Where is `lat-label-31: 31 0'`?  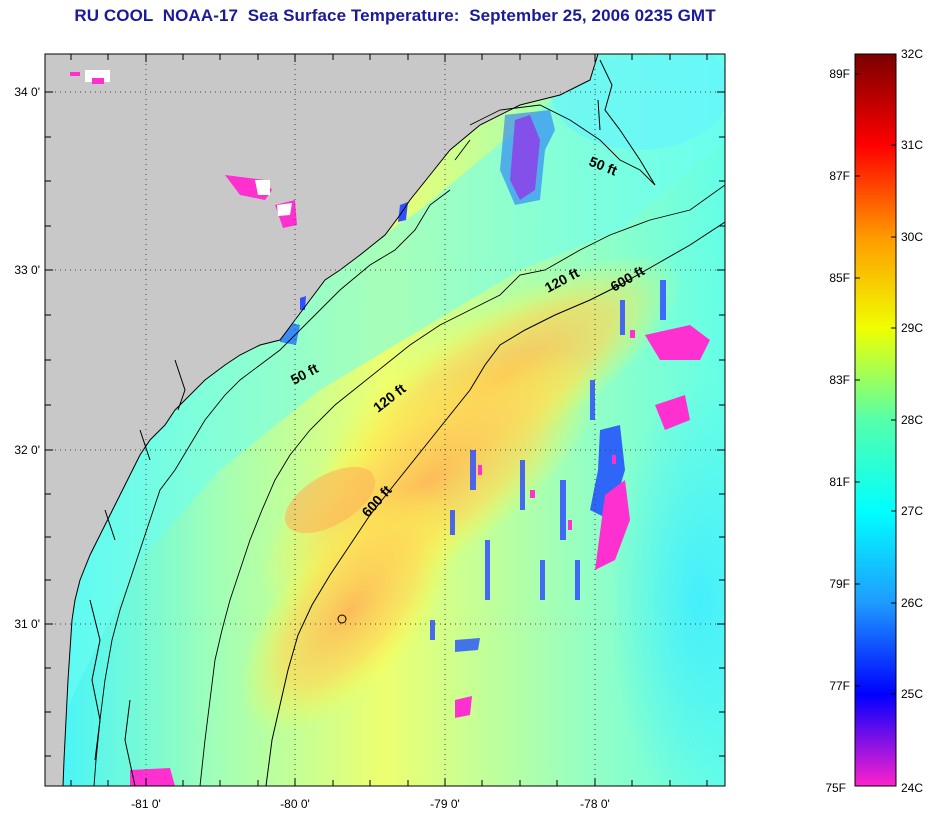 lat-label-31: 31 0' is located at coordinates (27, 624).